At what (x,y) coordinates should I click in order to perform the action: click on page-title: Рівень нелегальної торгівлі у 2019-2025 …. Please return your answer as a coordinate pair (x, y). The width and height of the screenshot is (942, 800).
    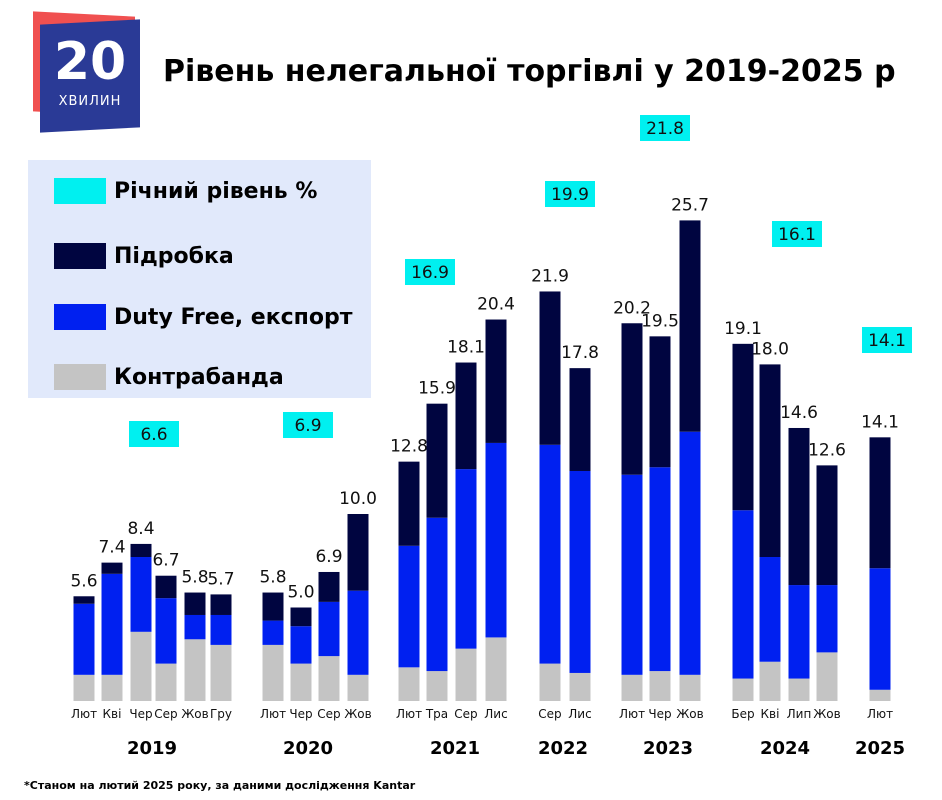
    Looking at the image, I should click on (529, 71).